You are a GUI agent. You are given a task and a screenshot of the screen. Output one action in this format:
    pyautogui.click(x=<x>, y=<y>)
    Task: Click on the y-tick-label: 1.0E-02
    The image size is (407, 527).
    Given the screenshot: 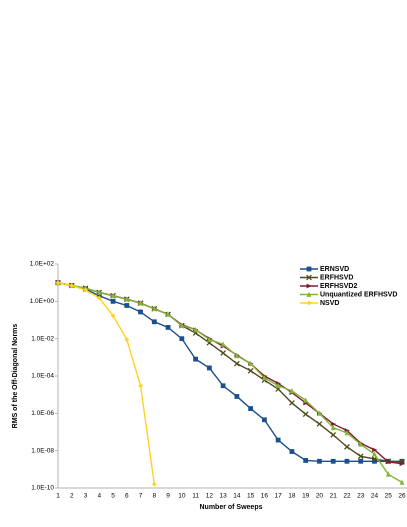 What is the action you would take?
    pyautogui.click(x=42, y=338)
    